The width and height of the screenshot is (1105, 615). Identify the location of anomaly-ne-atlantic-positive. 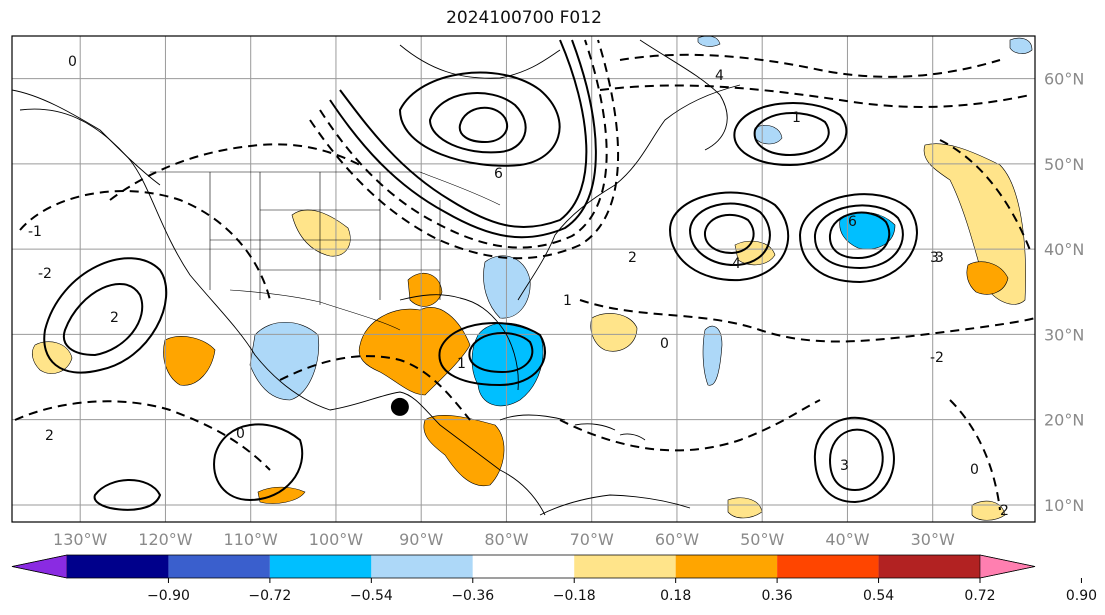
(974, 224).